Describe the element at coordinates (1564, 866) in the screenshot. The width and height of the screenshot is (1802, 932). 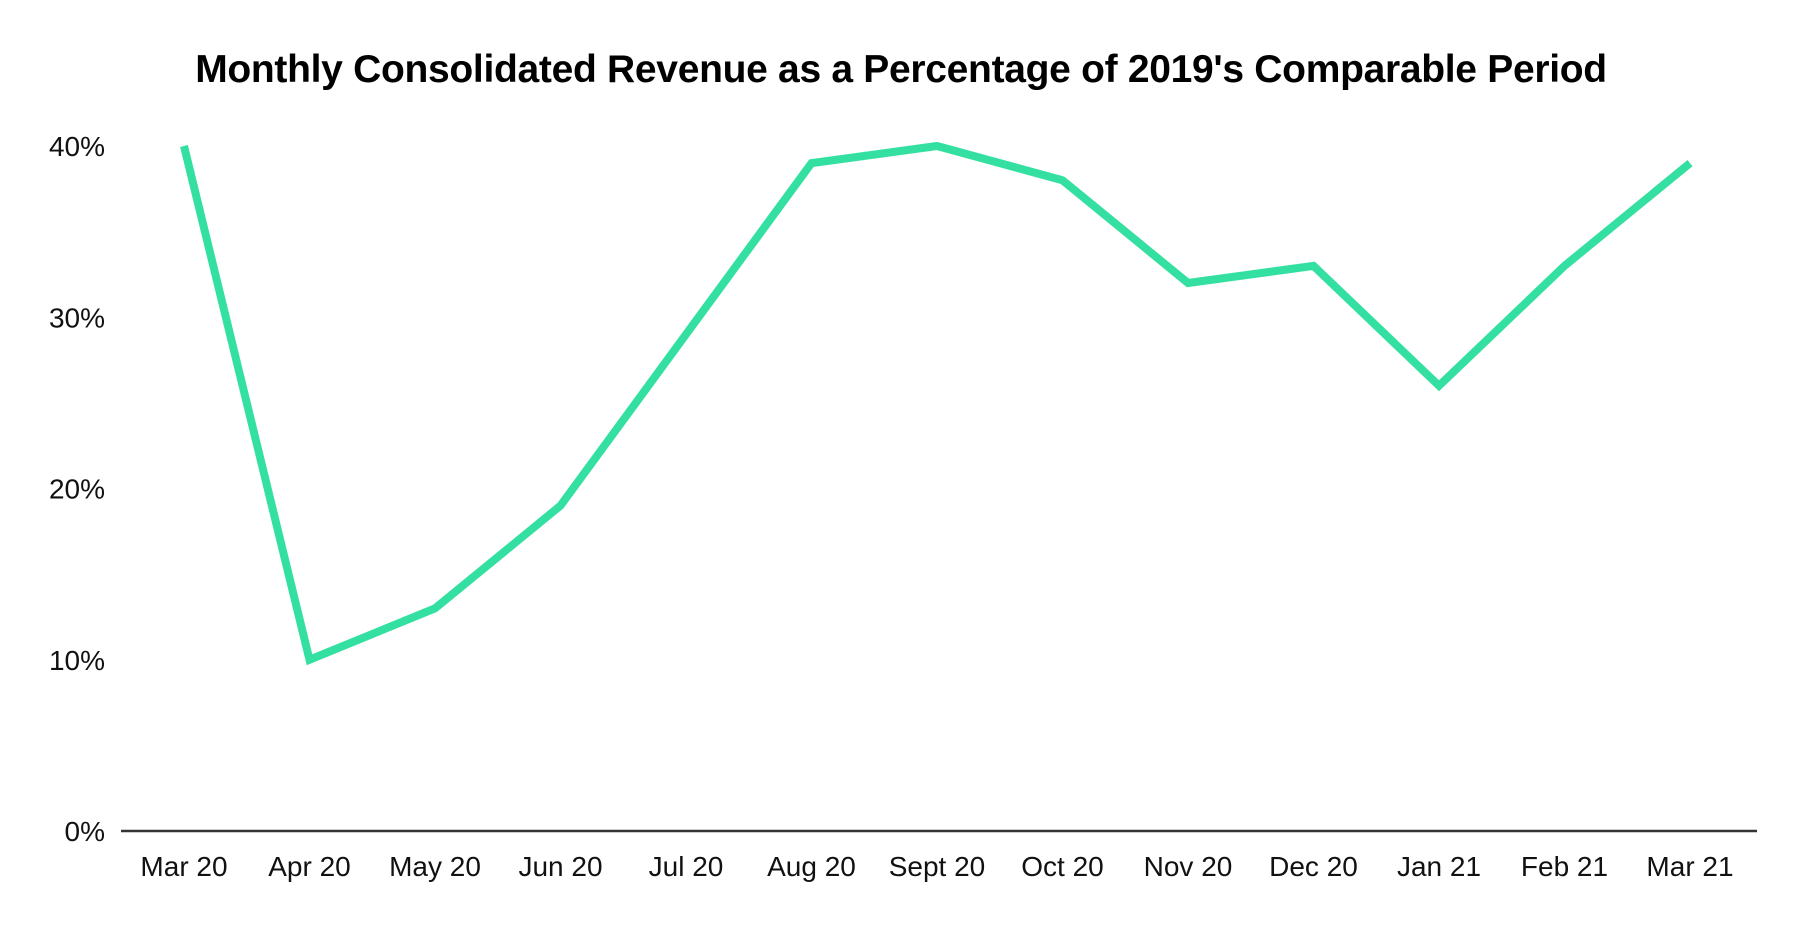
I see `x-tick-label: Feb 21` at that location.